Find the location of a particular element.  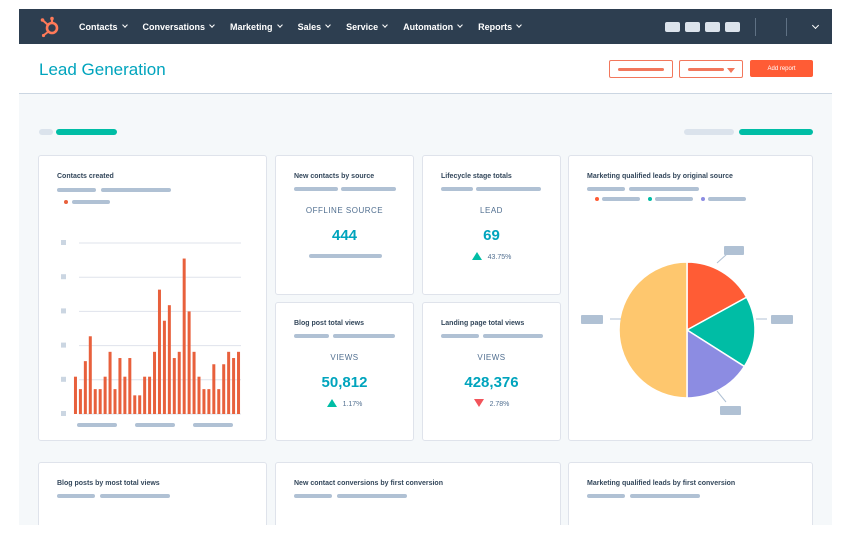

stat-caption-placeholder is located at coordinates (345, 256).